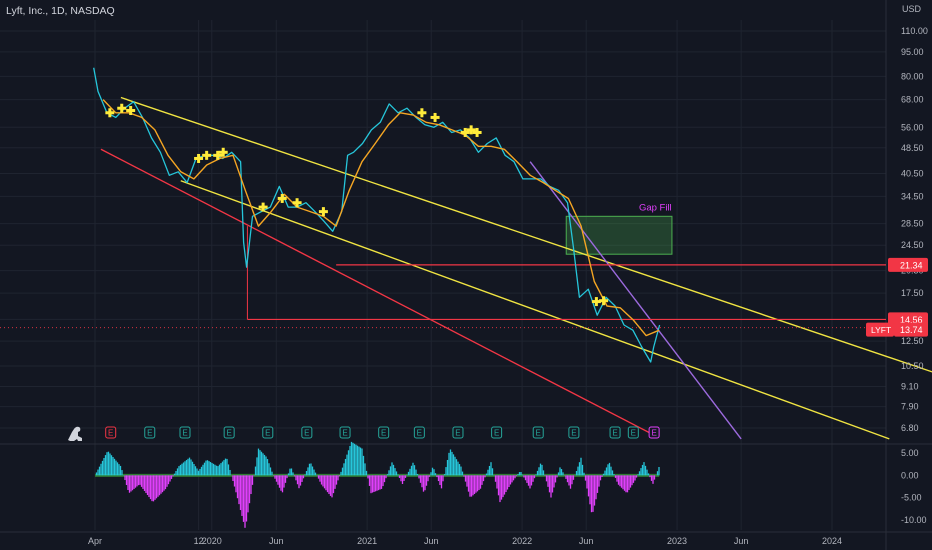 This screenshot has height=550, width=932. I want to click on price-labels: 21.34 14.56 LYFT 13.74, so click(897, 297).